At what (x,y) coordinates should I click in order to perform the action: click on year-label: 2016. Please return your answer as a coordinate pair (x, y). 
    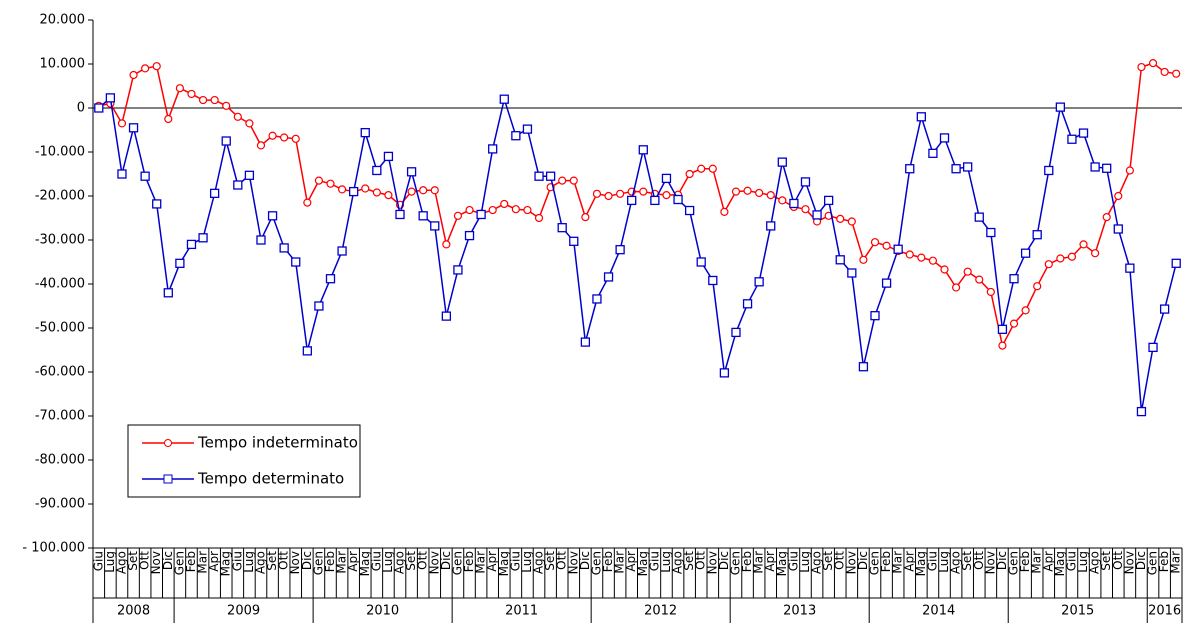
    Looking at the image, I should click on (1164, 611).